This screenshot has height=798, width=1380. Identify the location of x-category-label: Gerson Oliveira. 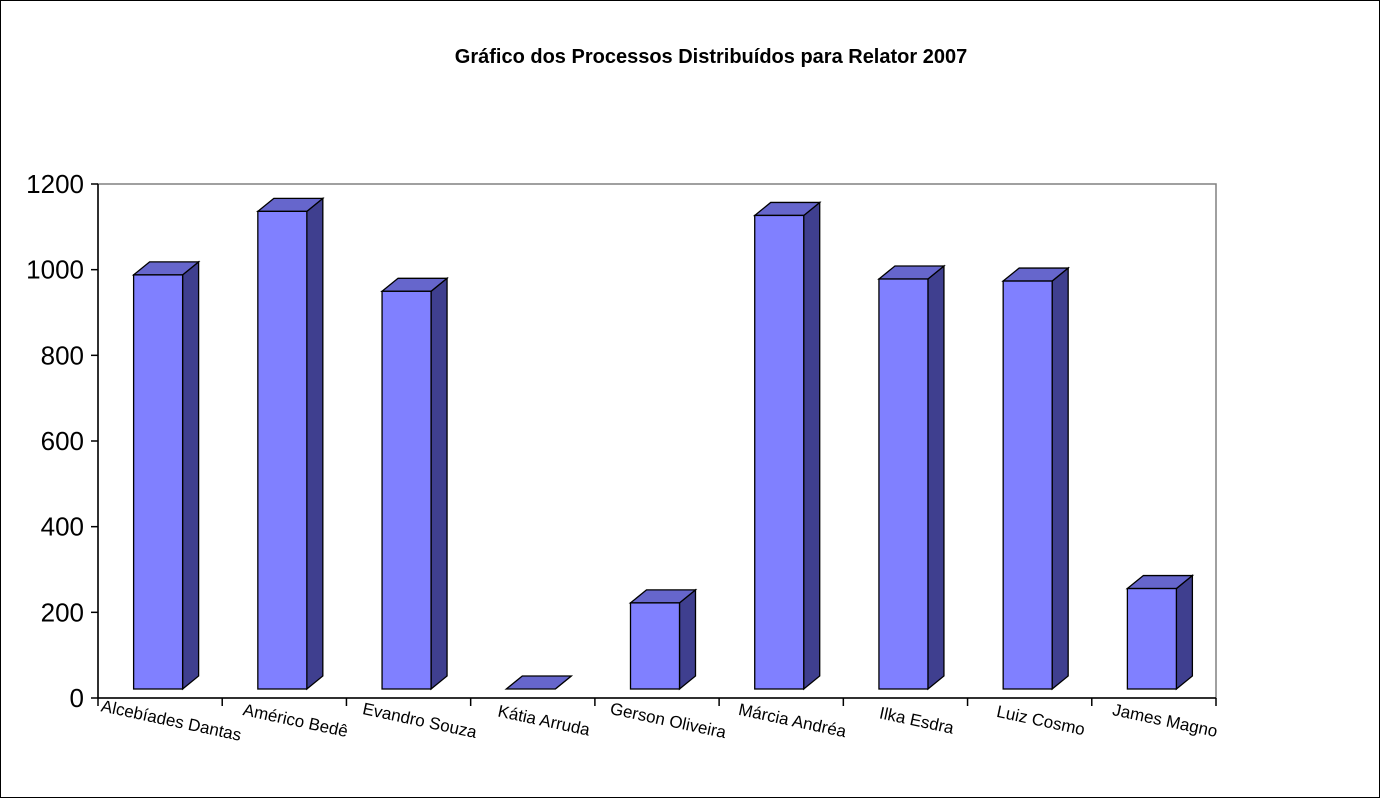
(668, 720).